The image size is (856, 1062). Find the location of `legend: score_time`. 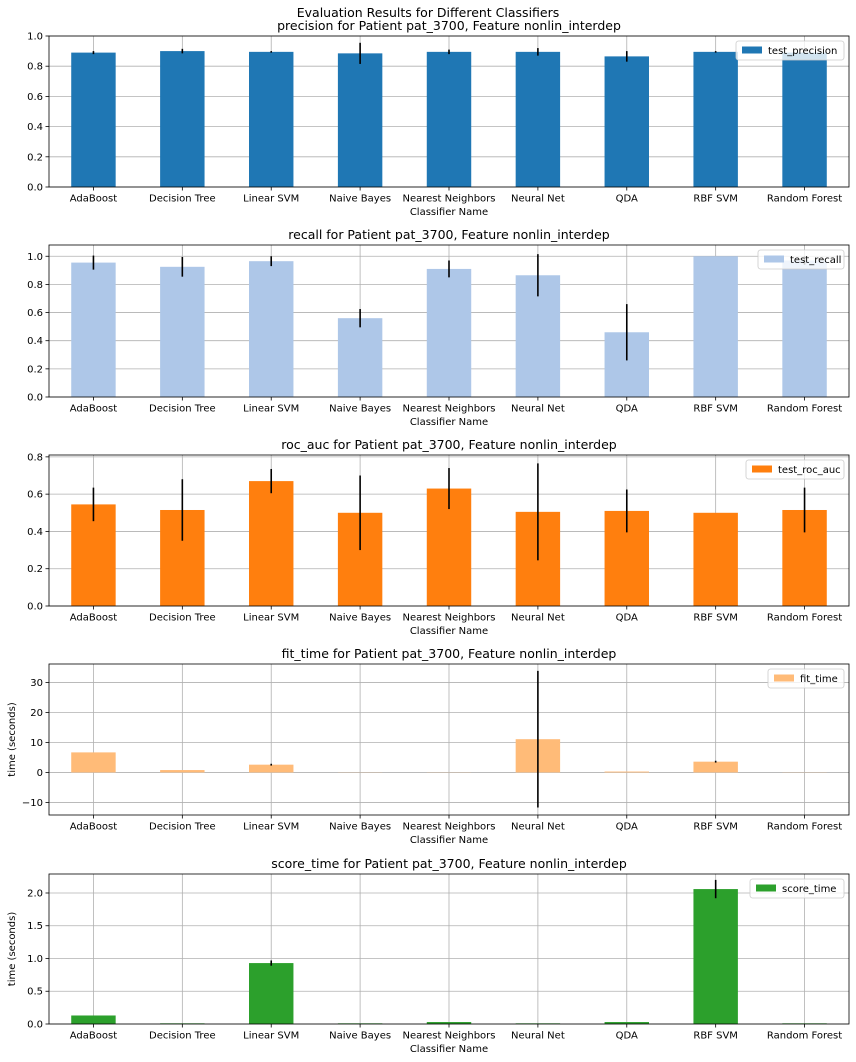

legend: score_time is located at coordinates (797, 888).